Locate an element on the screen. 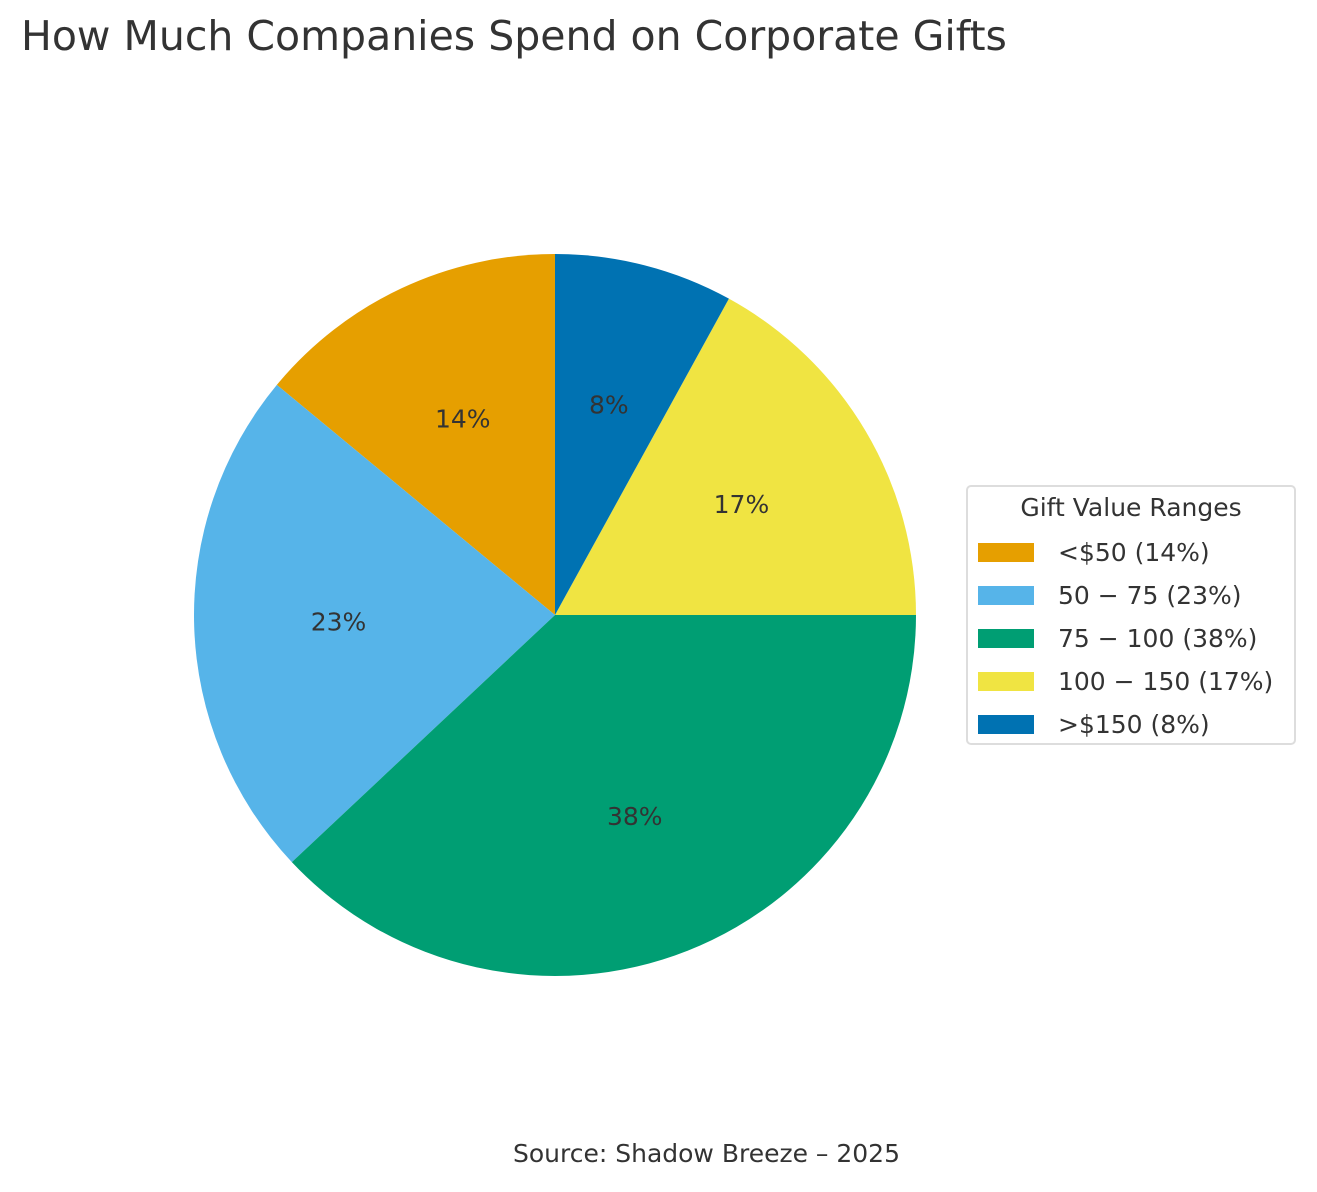  legend-label: 50 − 75 (23%) is located at coordinates (1150, 595).